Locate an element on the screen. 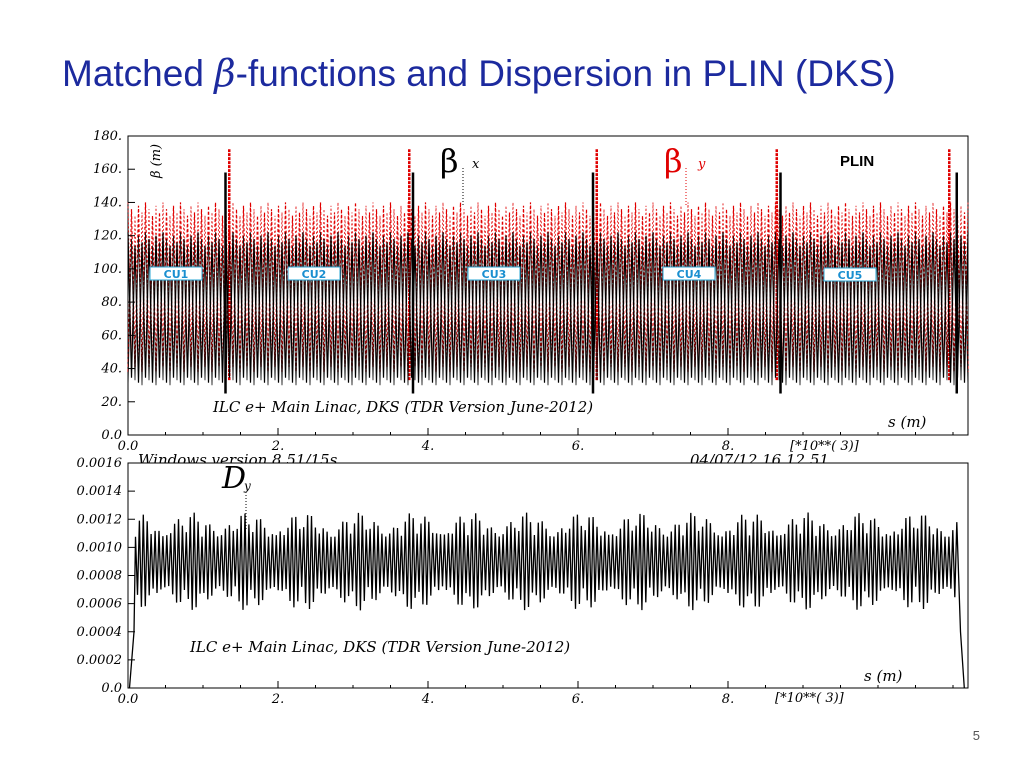 The image size is (1024, 768). title-beta-symbol: β is located at coordinates (225, 73).